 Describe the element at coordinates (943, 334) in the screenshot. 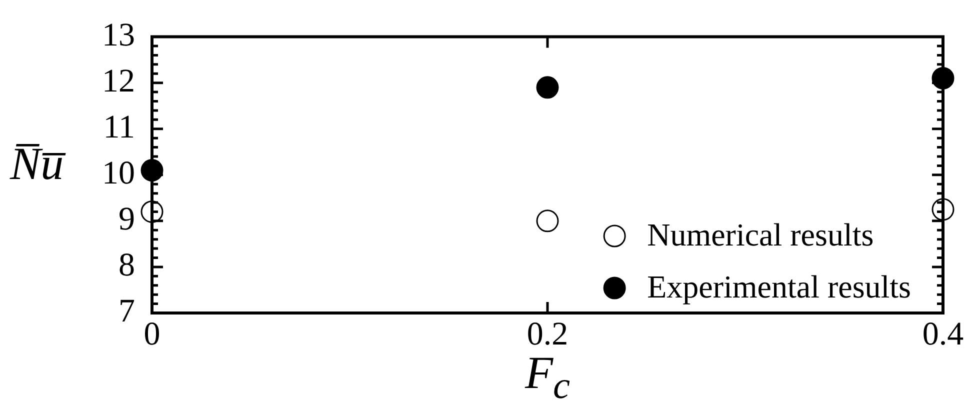

I see `x-tick-label: 0.4` at that location.